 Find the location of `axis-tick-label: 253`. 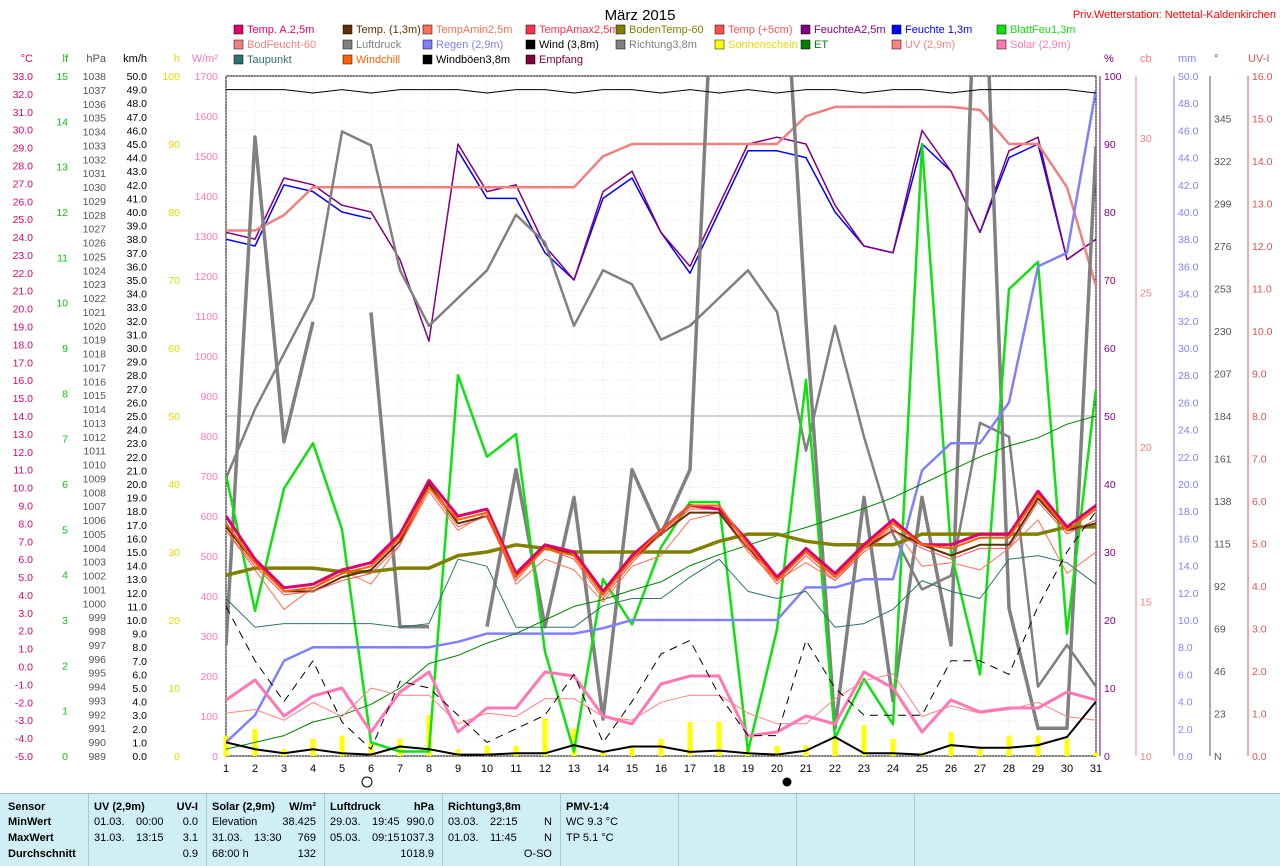

axis-tick-label: 253 is located at coordinates (1223, 290).